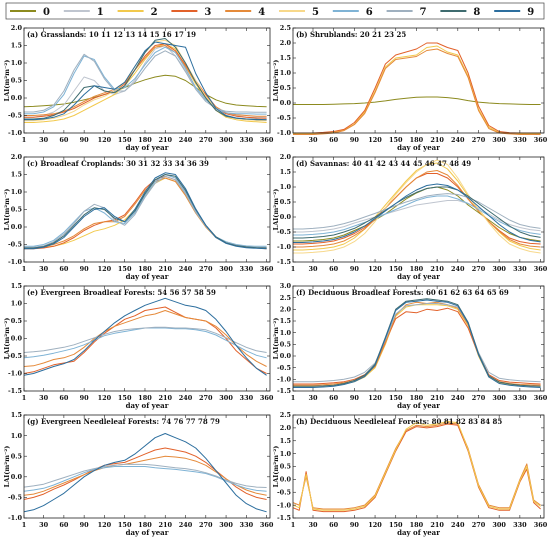 Image resolution: width=550 pixels, height=546 pixels. What do you see at coordinates (286, 286) in the screenshot?
I see `y-tick-label: 3.0` at bounding box center [286, 286].